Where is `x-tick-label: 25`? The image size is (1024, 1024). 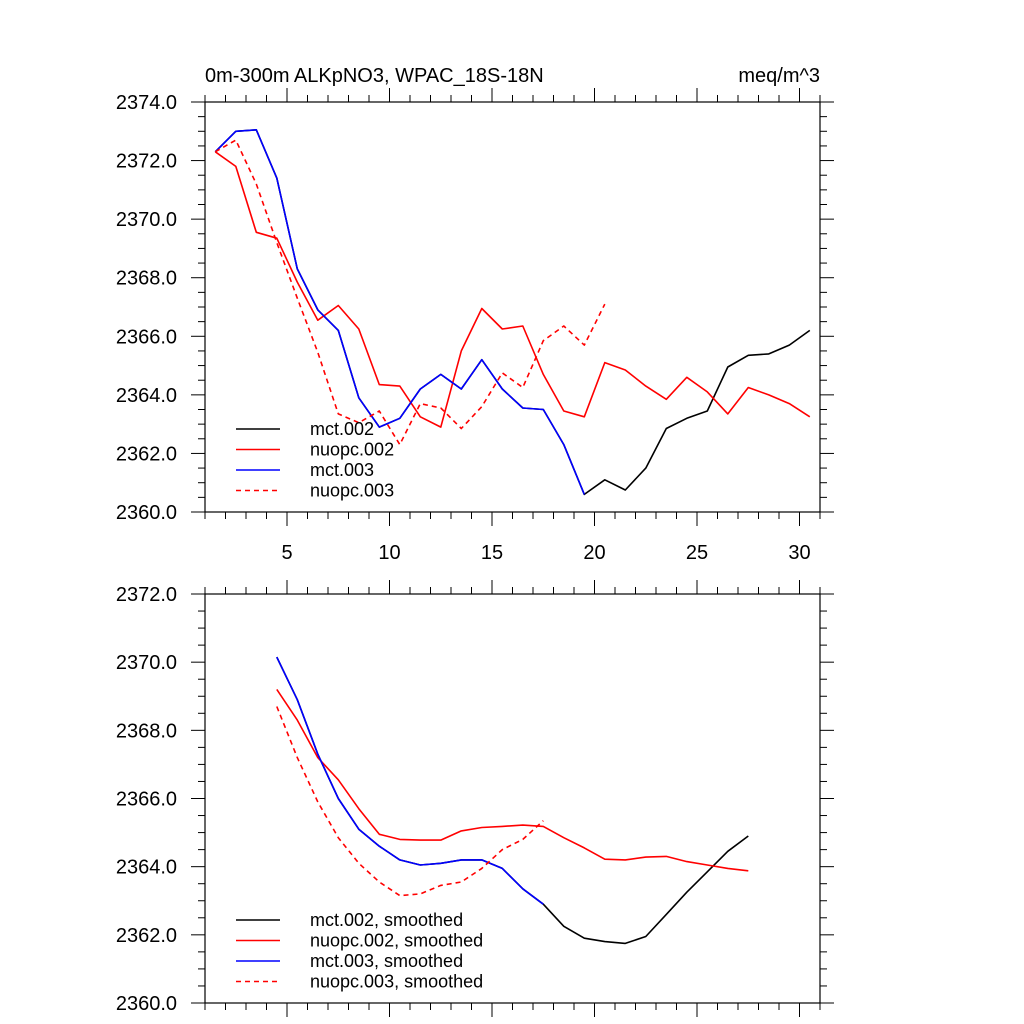 x-tick-label: 25 is located at coordinates (697, 553).